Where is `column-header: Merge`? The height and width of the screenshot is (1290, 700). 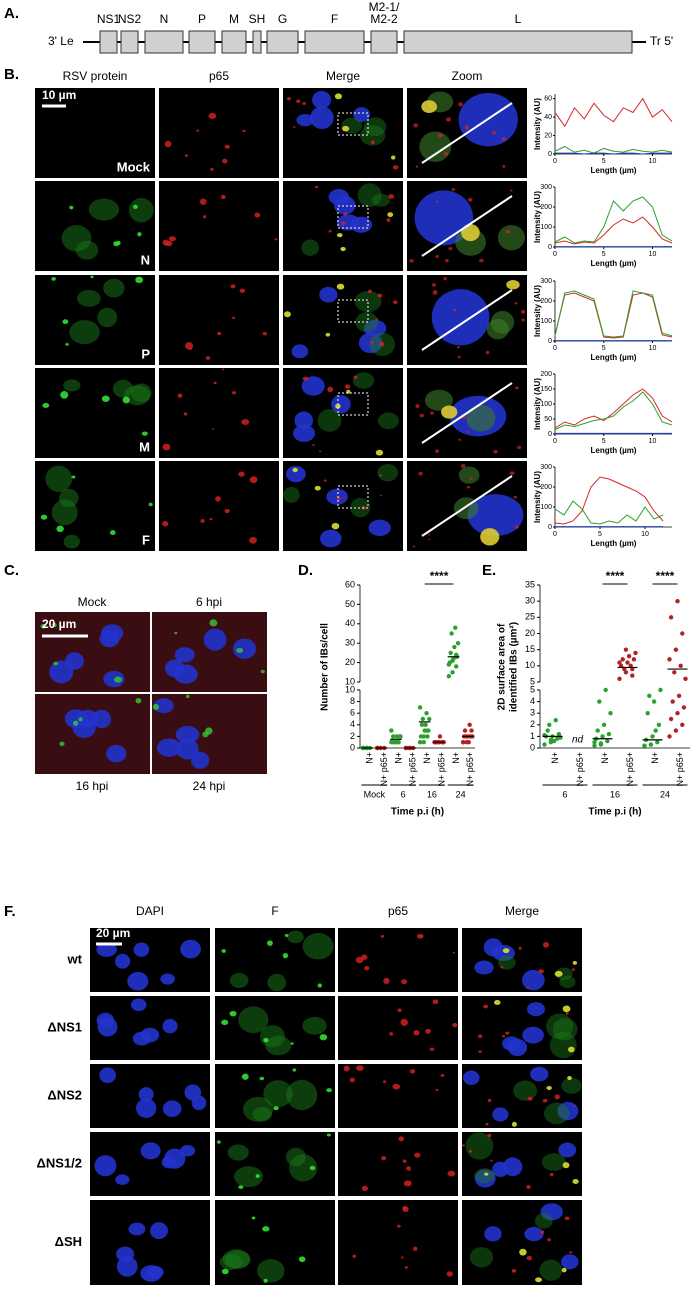 column-header: Merge is located at coordinates (343, 76).